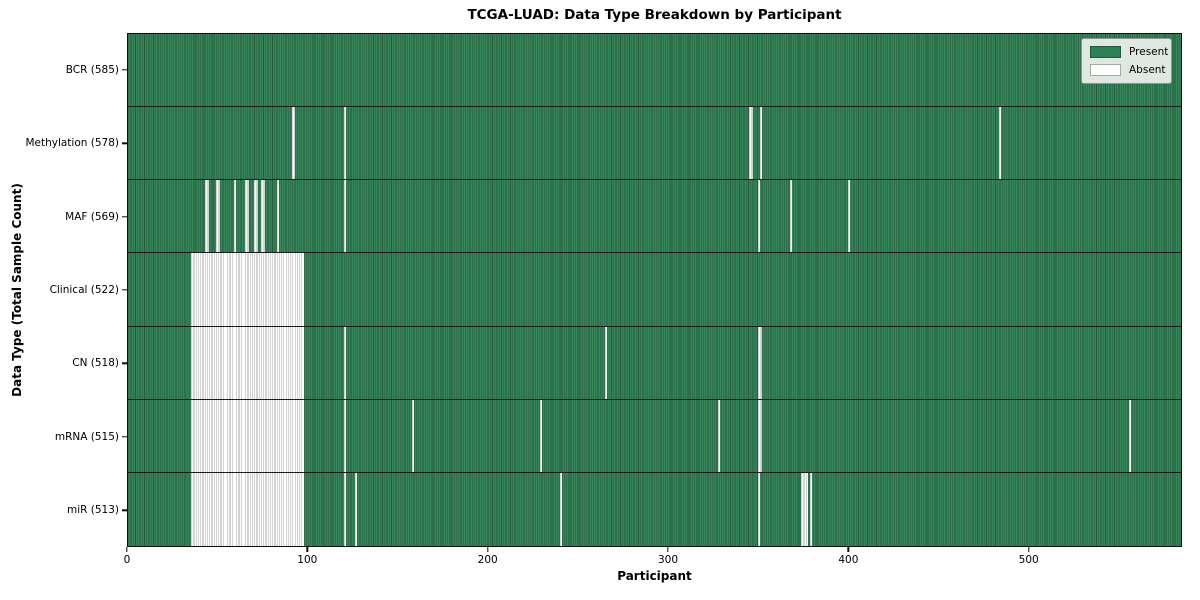  I want to click on data-row-mir, so click(654, 509).